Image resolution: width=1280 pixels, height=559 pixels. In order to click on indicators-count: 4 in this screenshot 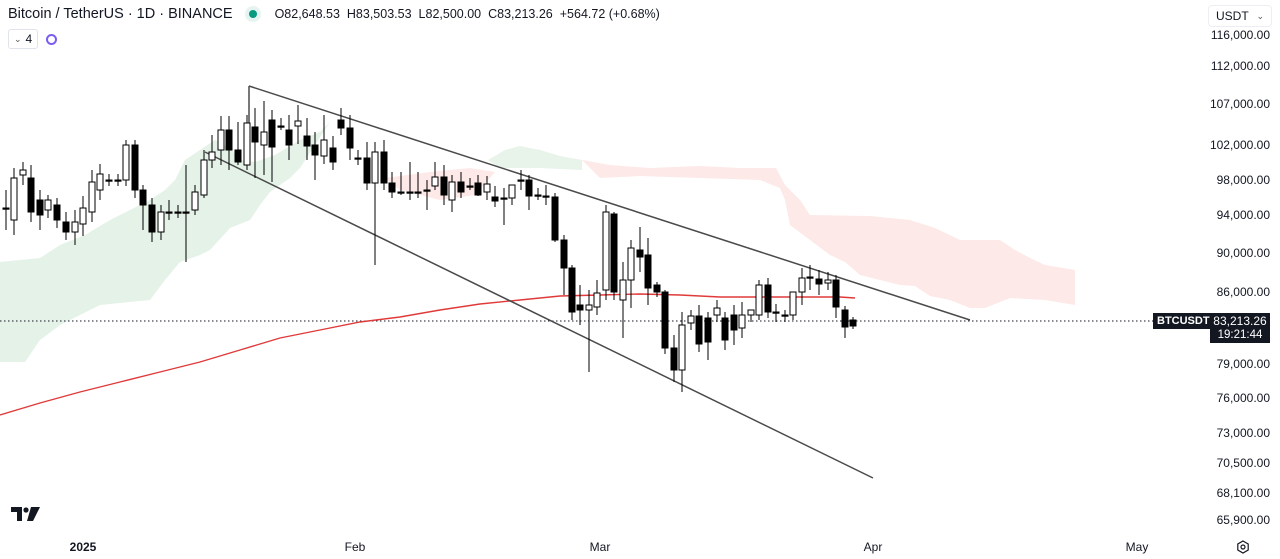, I will do `click(29, 39)`.